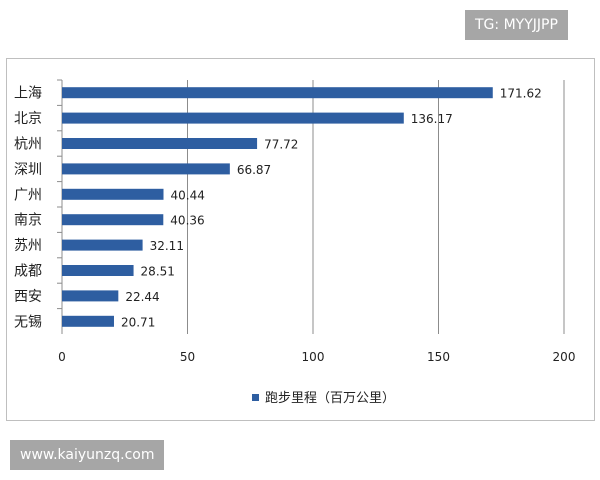 This screenshot has height=480, width=600. I want to click on category-label: 深圳, so click(28, 170).